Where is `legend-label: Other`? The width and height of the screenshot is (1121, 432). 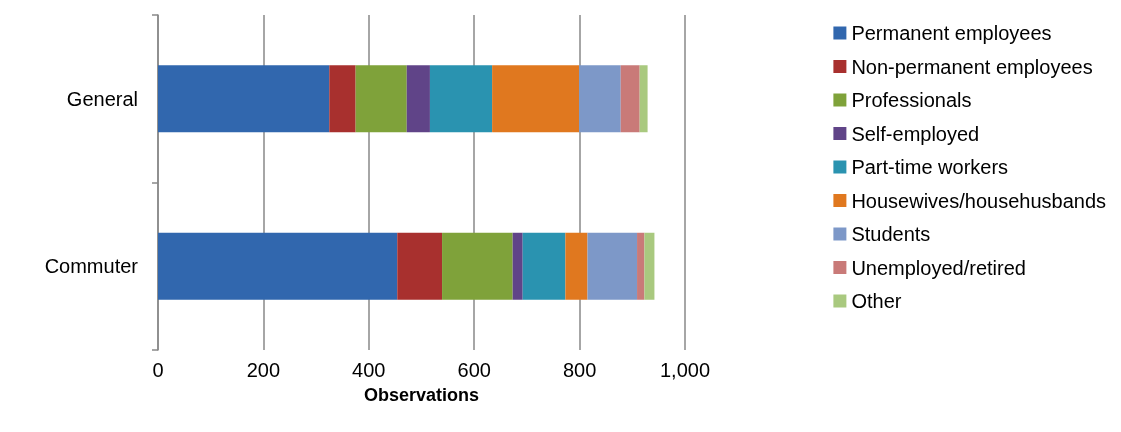
legend-label: Other is located at coordinates (876, 301).